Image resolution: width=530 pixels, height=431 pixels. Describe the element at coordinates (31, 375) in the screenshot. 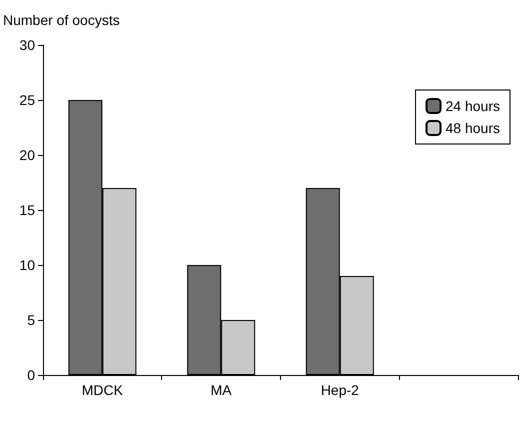

I see `y-tick-label: 0` at that location.